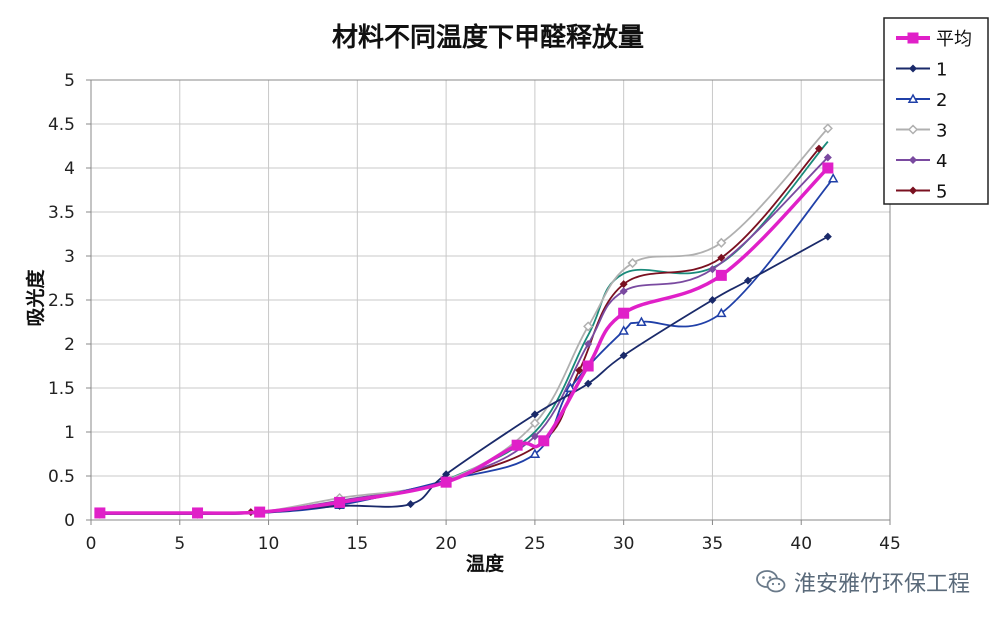 The image size is (1000, 620). What do you see at coordinates (921, 192) in the screenshot?
I see `legend-item: 5` at bounding box center [921, 192].